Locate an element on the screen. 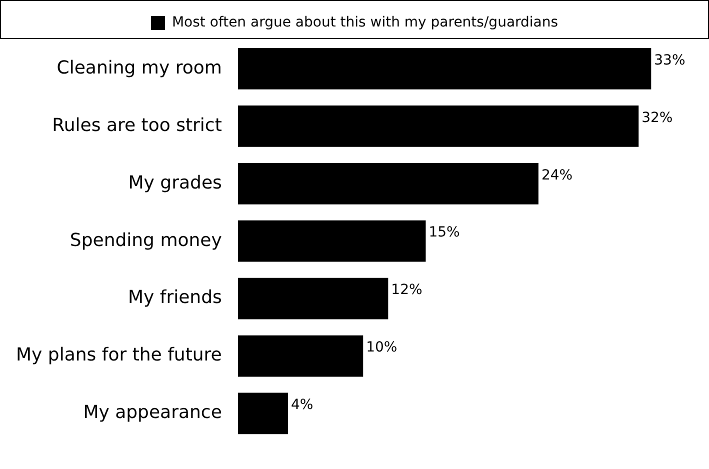 The height and width of the screenshot is (469, 709). y-tick-label: Rules are too strict is located at coordinates (137, 125).